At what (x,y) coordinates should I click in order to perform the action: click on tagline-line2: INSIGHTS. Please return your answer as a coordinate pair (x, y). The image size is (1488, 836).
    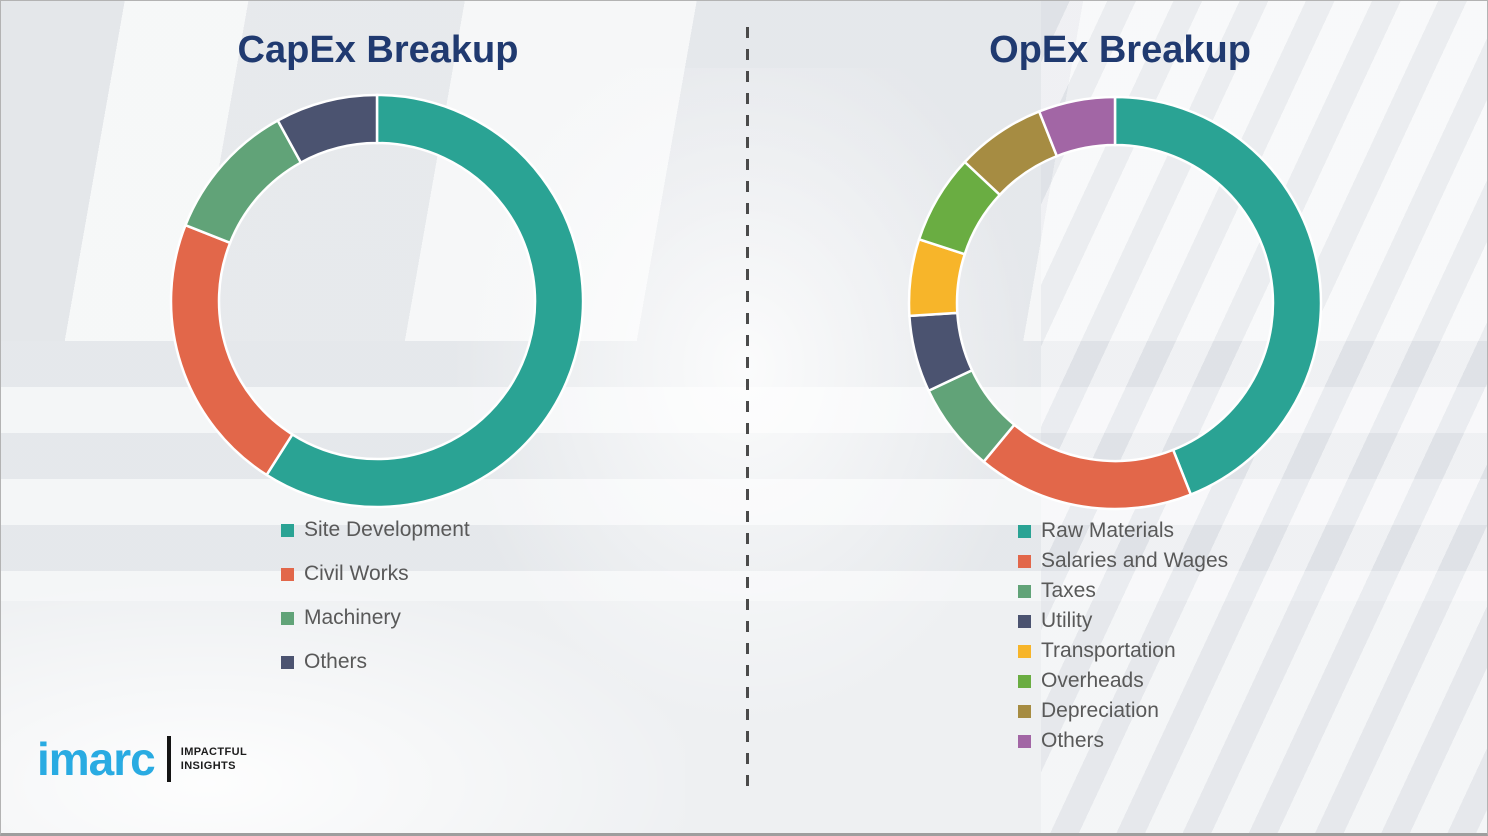
    Looking at the image, I should click on (208, 766).